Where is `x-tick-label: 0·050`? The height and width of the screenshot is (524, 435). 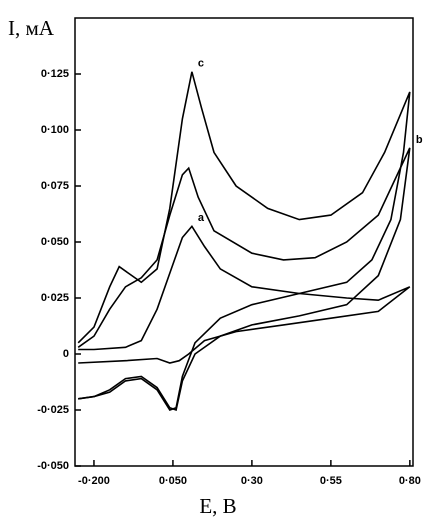 x-tick-label: 0·050 is located at coordinates (173, 481).